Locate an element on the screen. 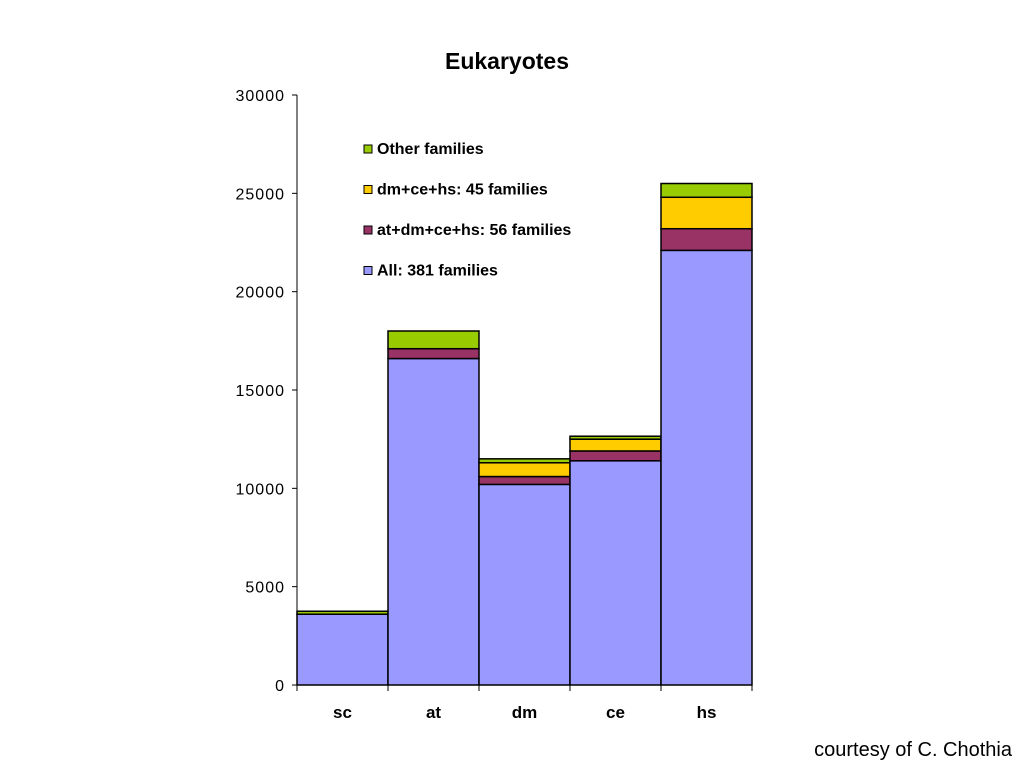  legend-label-3: dm+ce+hs: 45 families is located at coordinates (462, 190).